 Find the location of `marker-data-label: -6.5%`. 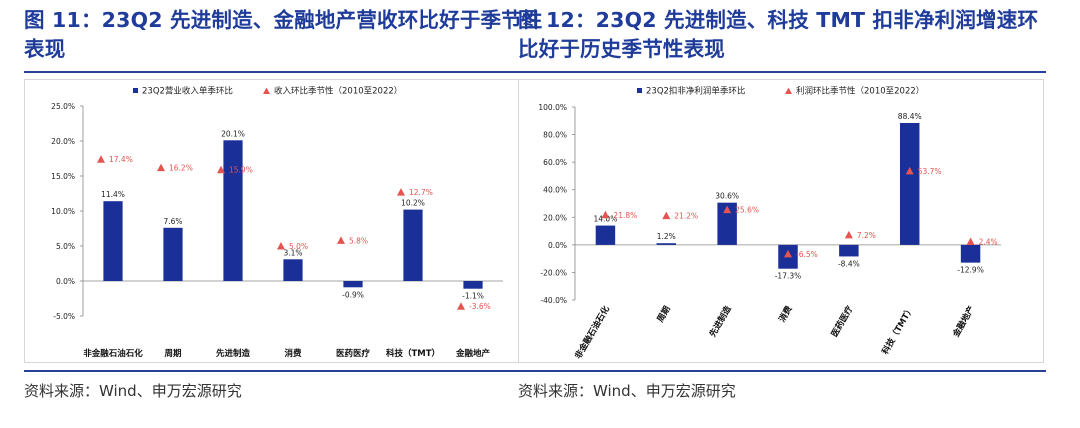

marker-data-label: -6.5% is located at coordinates (807, 254).